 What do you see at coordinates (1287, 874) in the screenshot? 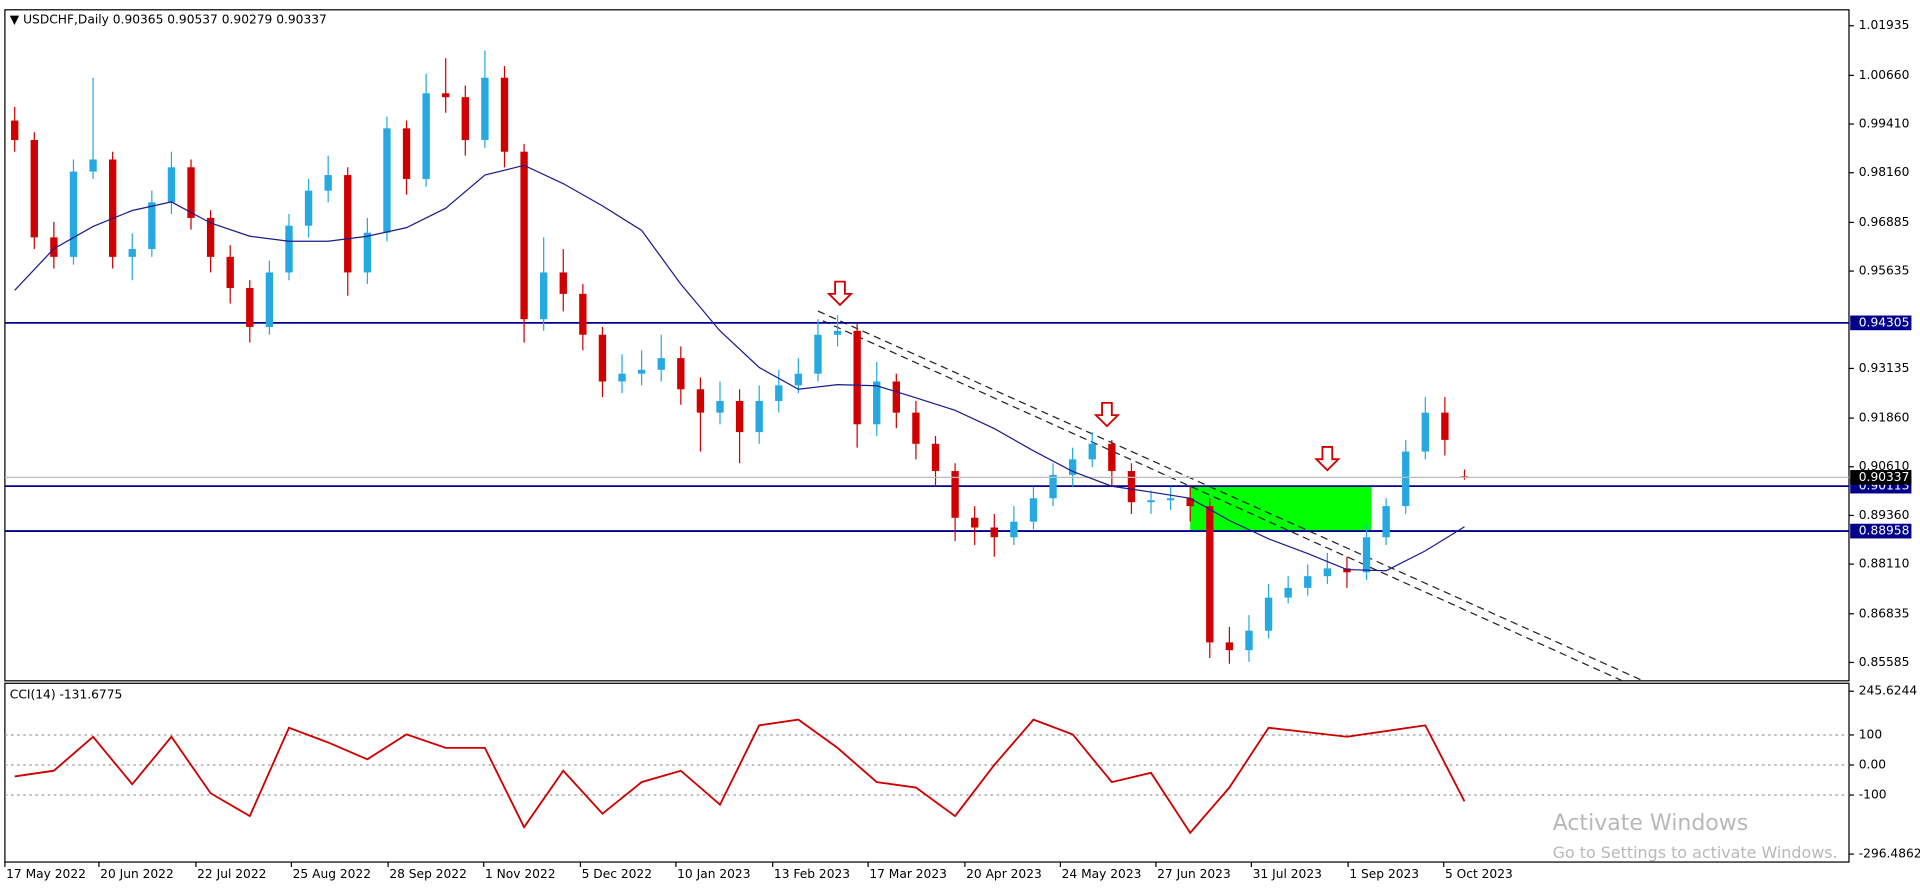
I see `x-tick-label: 31 Jul 2023` at bounding box center [1287, 874].